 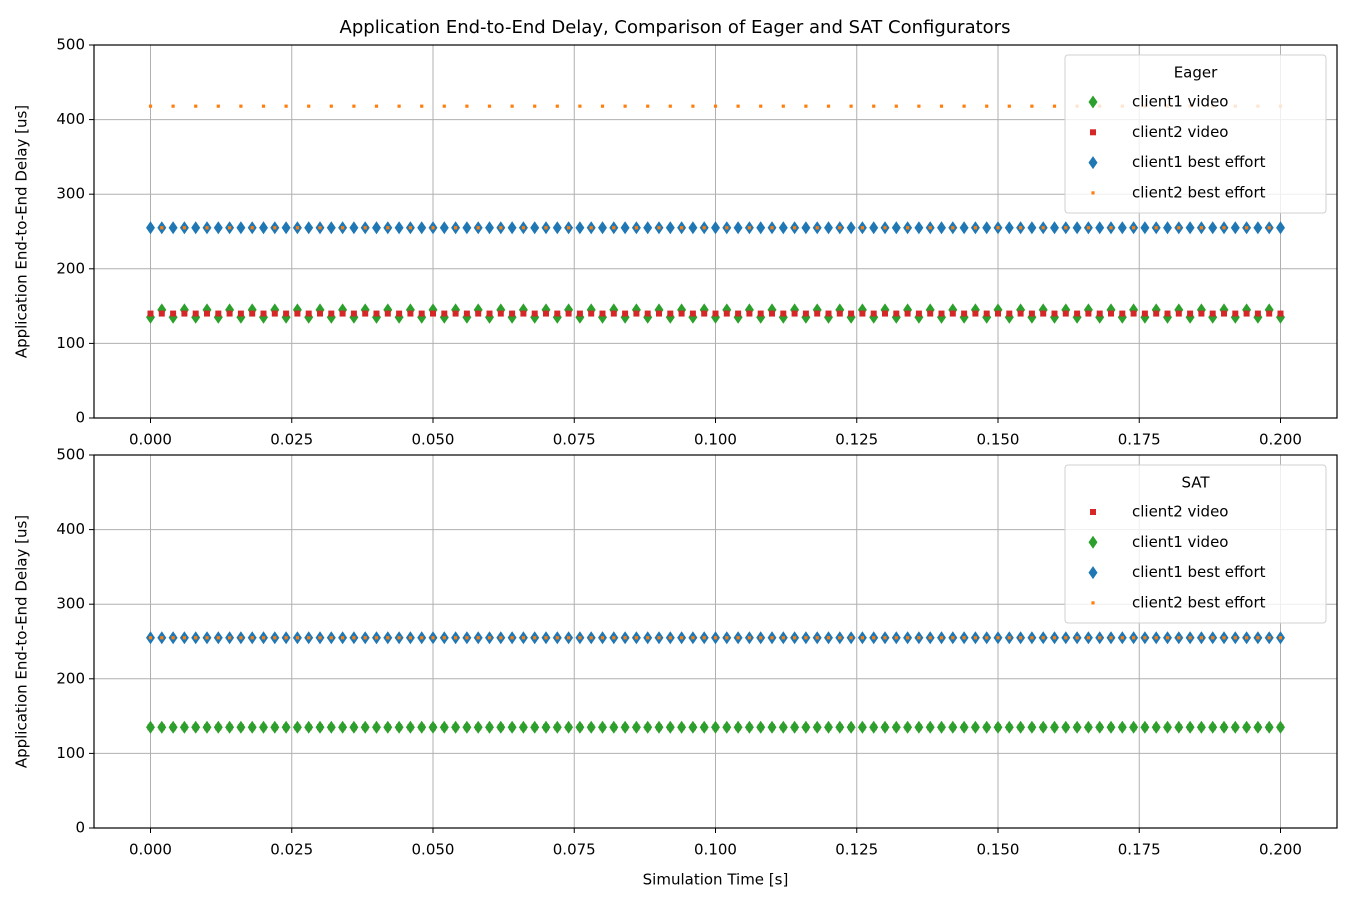 I want to click on y-tick-label: 100, so click(x=70, y=343).